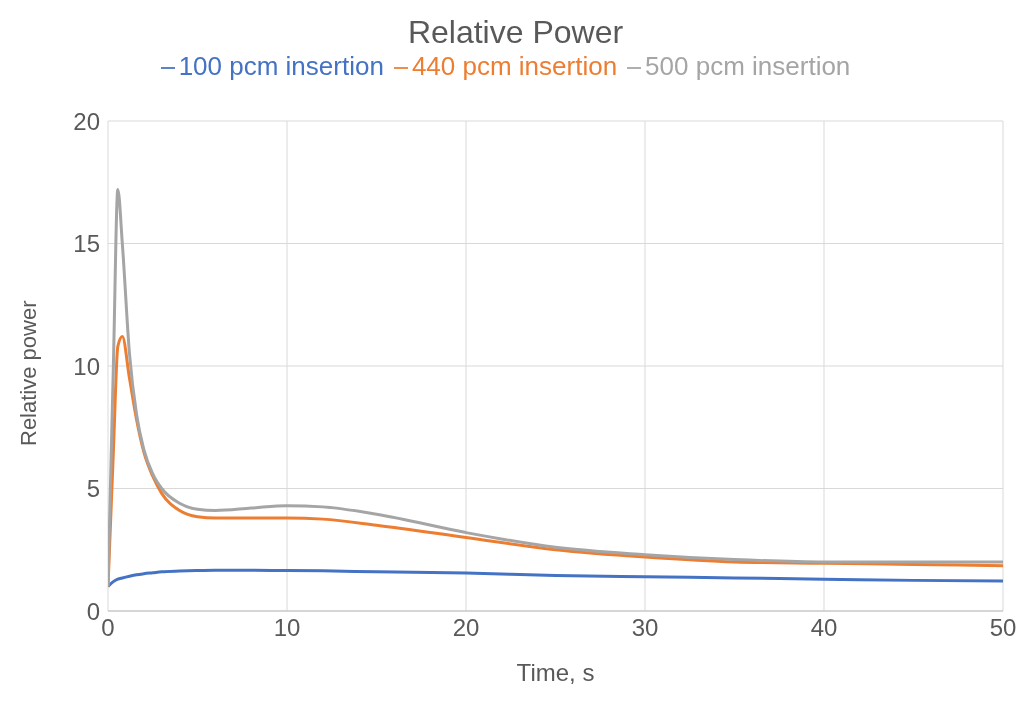 The image size is (1031, 708). Describe the element at coordinates (555, 578) in the screenshot. I see `line-series` at that location.